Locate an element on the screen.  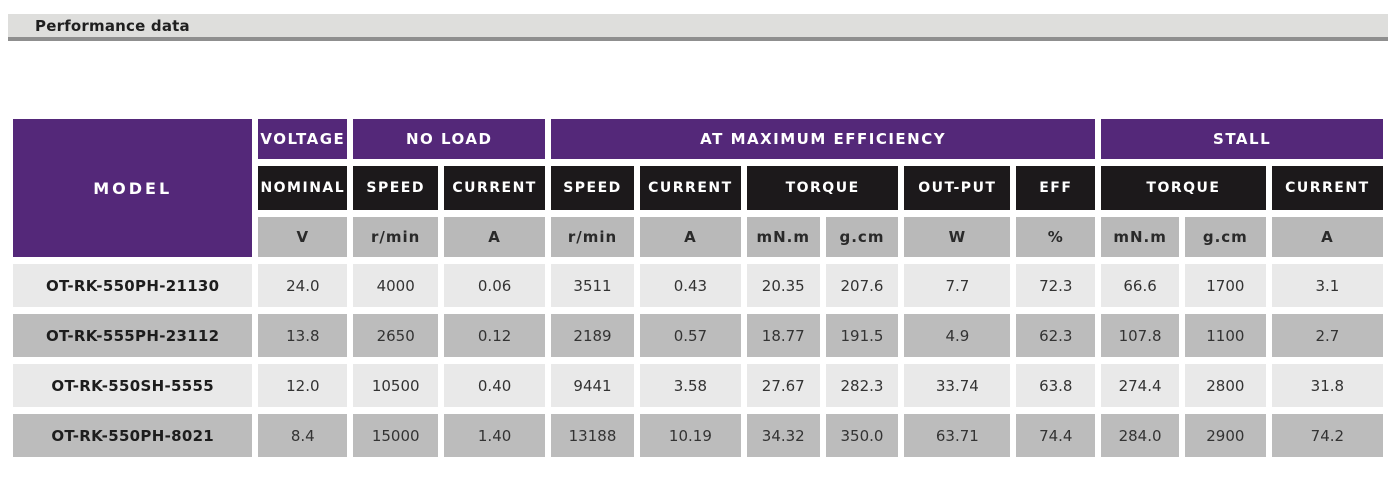
cell-value: 15000 is located at coordinates (396, 435).